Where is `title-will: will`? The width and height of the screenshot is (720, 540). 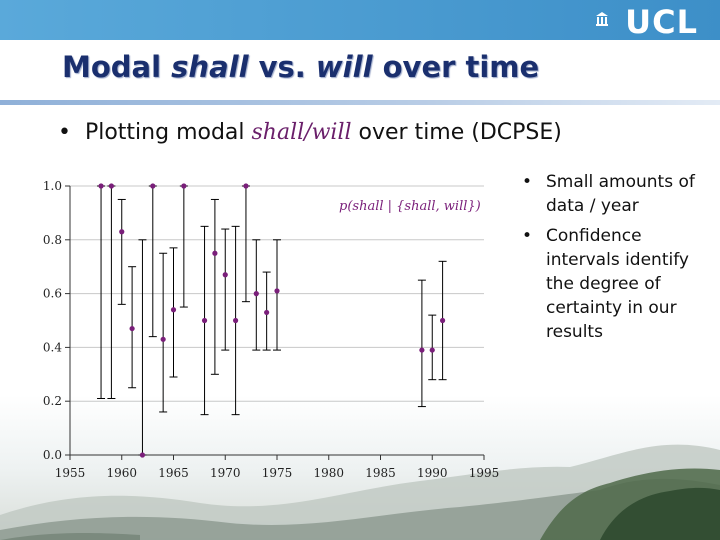 title-will: will is located at coordinates (344, 67).